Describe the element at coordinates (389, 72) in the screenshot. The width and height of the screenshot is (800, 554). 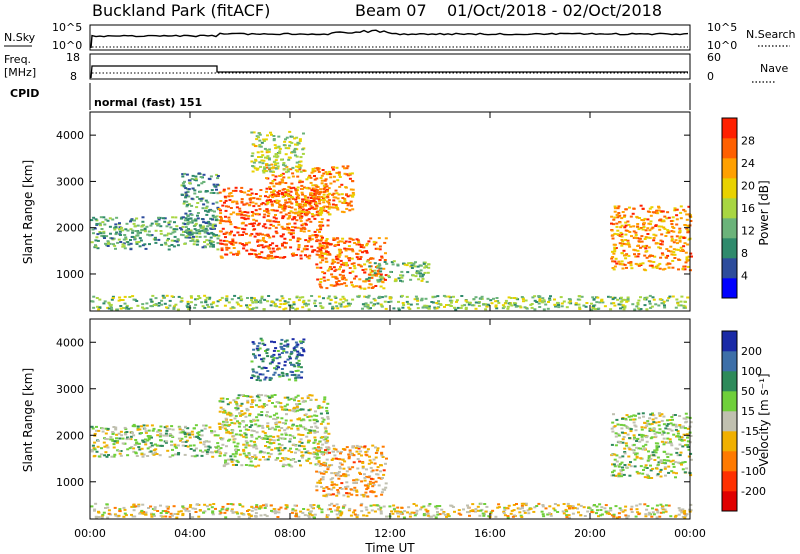
I see `freq-trace` at that location.